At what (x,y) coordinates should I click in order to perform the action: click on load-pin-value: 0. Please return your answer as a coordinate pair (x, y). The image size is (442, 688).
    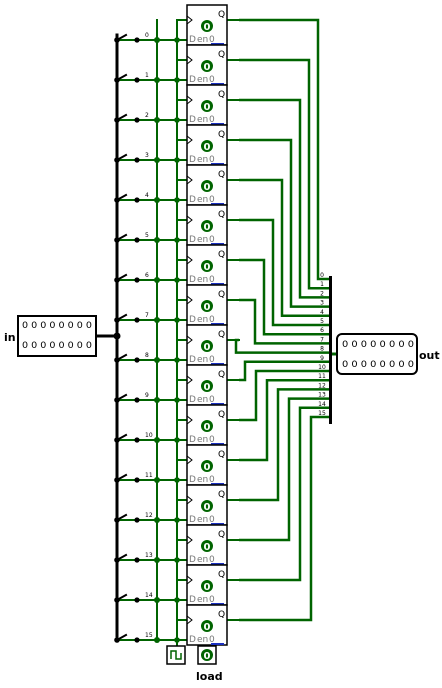
    Looking at the image, I should click on (207, 656).